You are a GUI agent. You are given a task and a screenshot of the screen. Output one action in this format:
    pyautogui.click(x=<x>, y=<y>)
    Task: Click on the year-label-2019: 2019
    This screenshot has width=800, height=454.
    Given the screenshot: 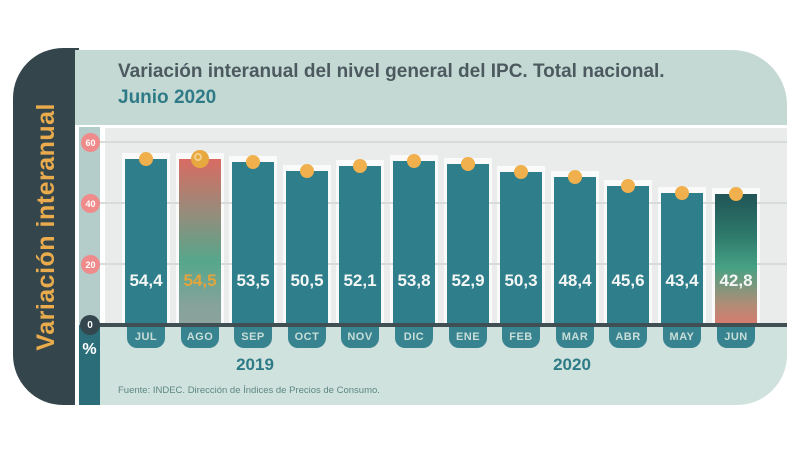 What is the action you would take?
    pyautogui.click(x=255, y=364)
    